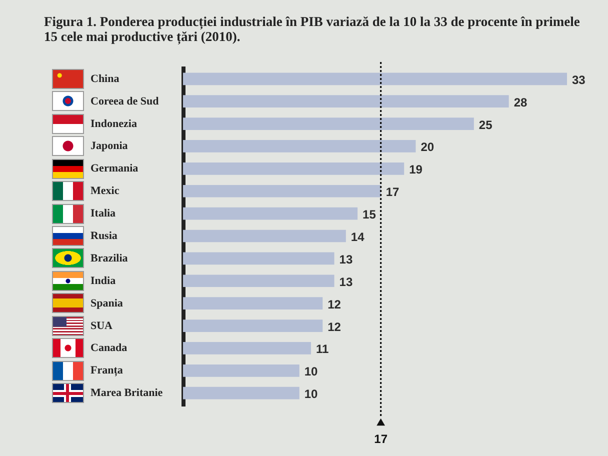 This screenshot has width=608, height=456. I want to click on y-tick-label: Indonezia, so click(114, 124).